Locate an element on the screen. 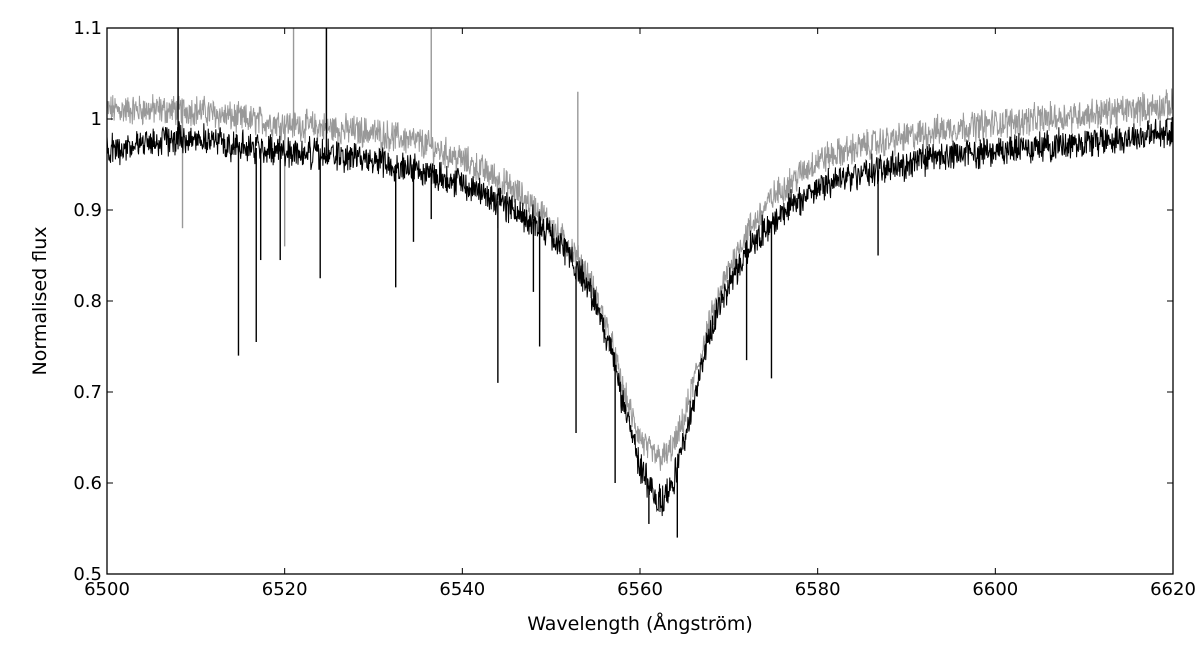 This screenshot has width=1200, height=652. y-tick-label-4: 0.9 is located at coordinates (87, 210).